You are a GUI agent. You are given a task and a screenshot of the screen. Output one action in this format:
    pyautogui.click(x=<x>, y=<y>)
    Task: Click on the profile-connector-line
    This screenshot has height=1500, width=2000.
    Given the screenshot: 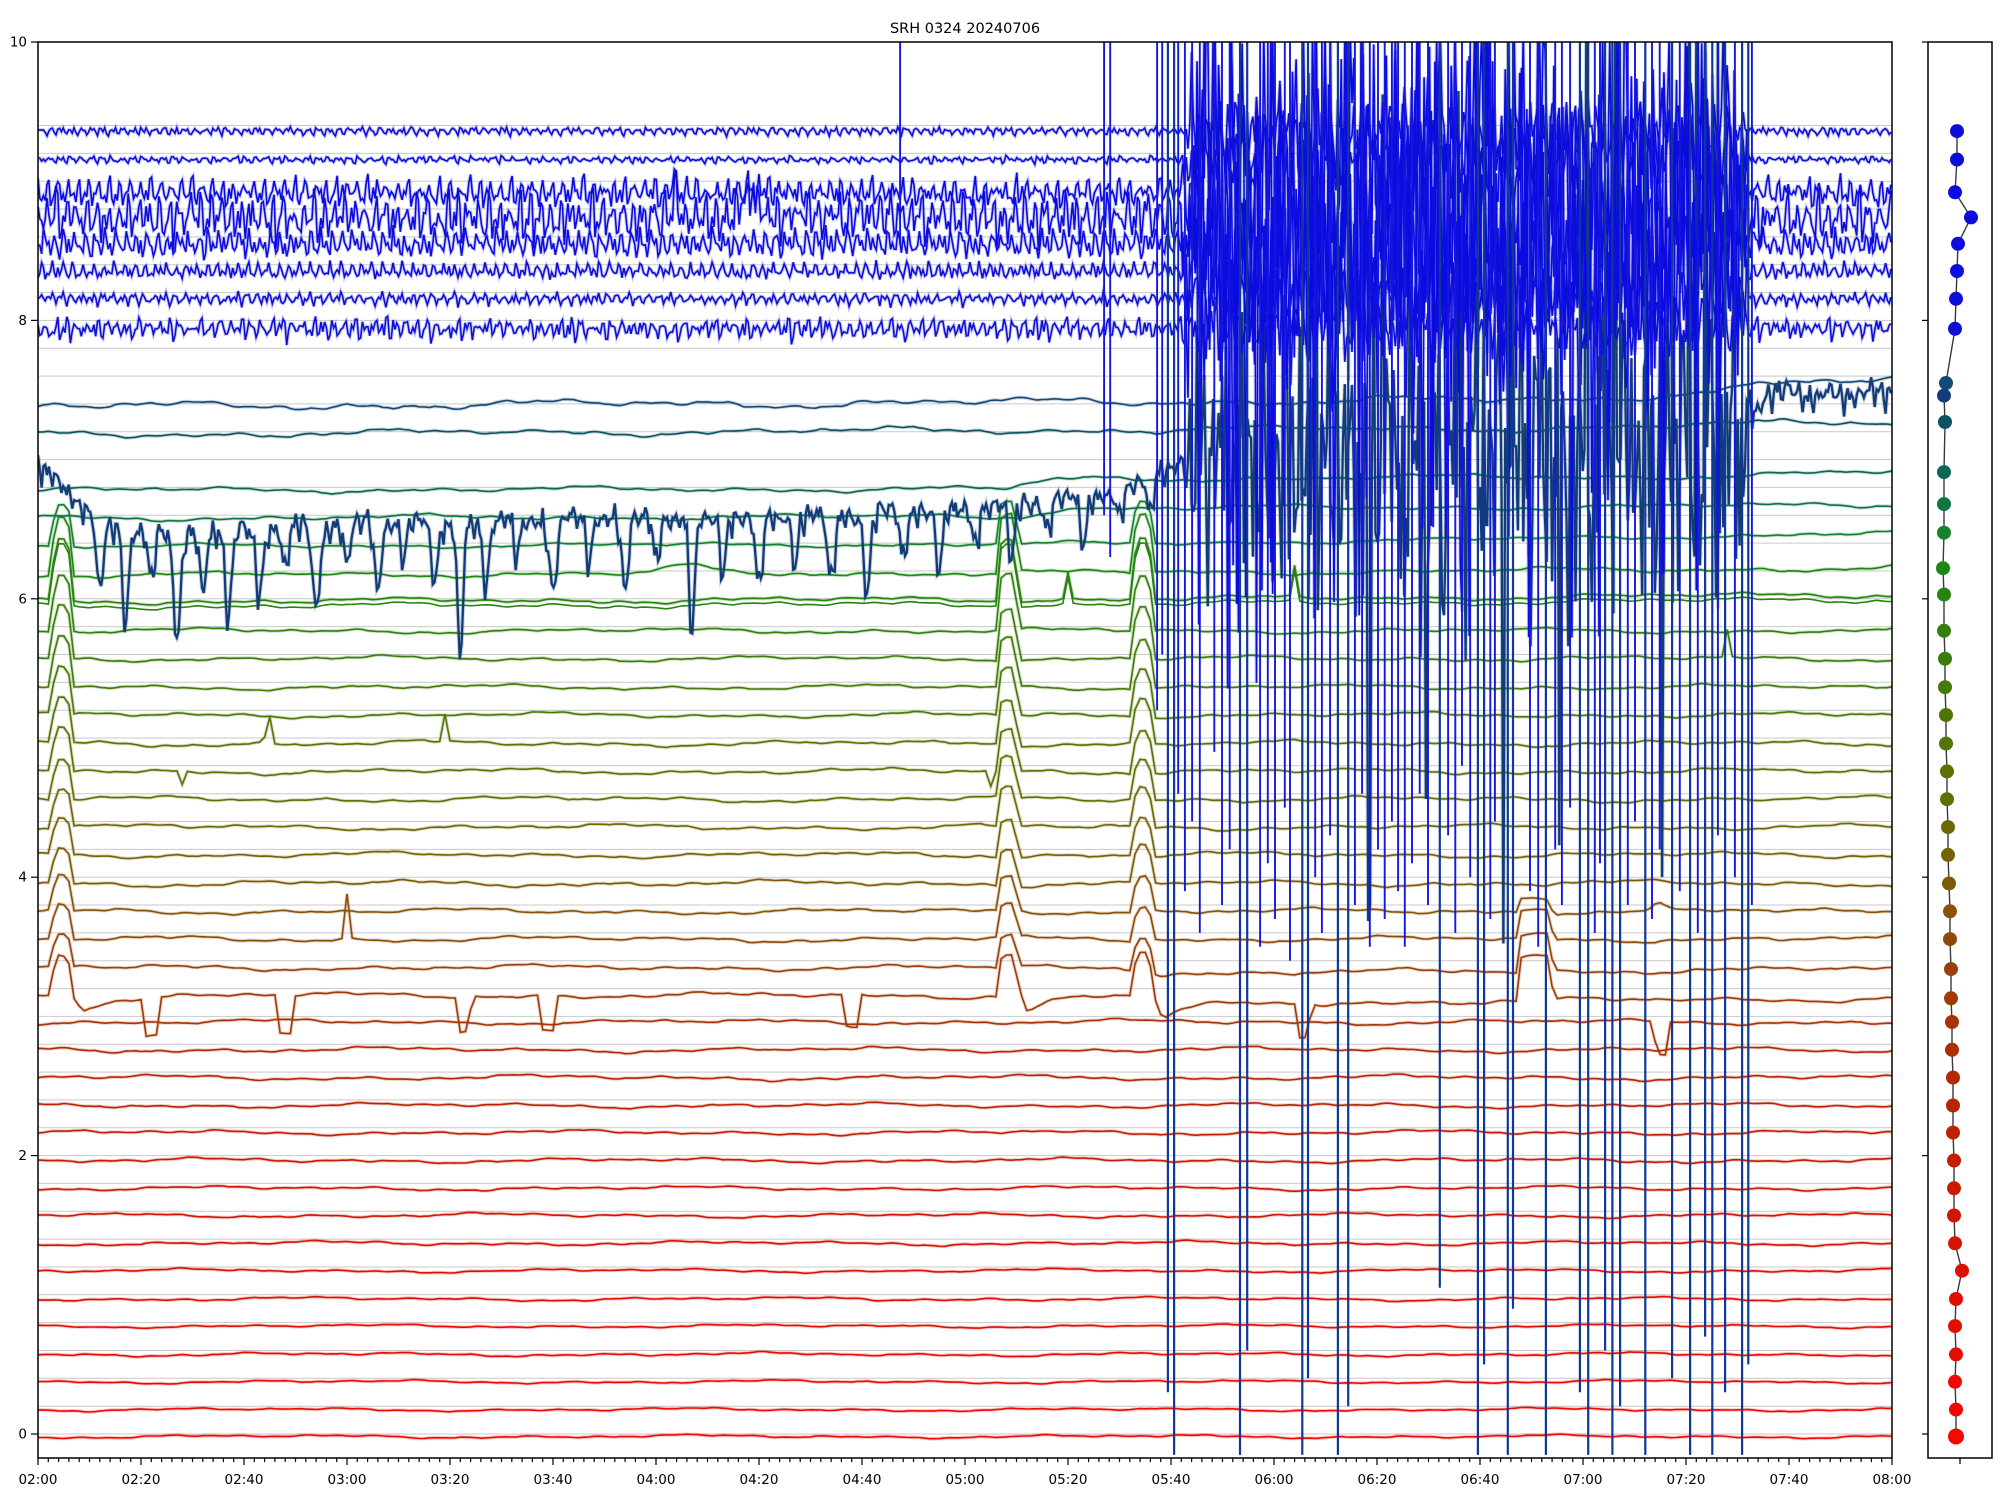 What is the action you would take?
    pyautogui.click(x=1957, y=784)
    